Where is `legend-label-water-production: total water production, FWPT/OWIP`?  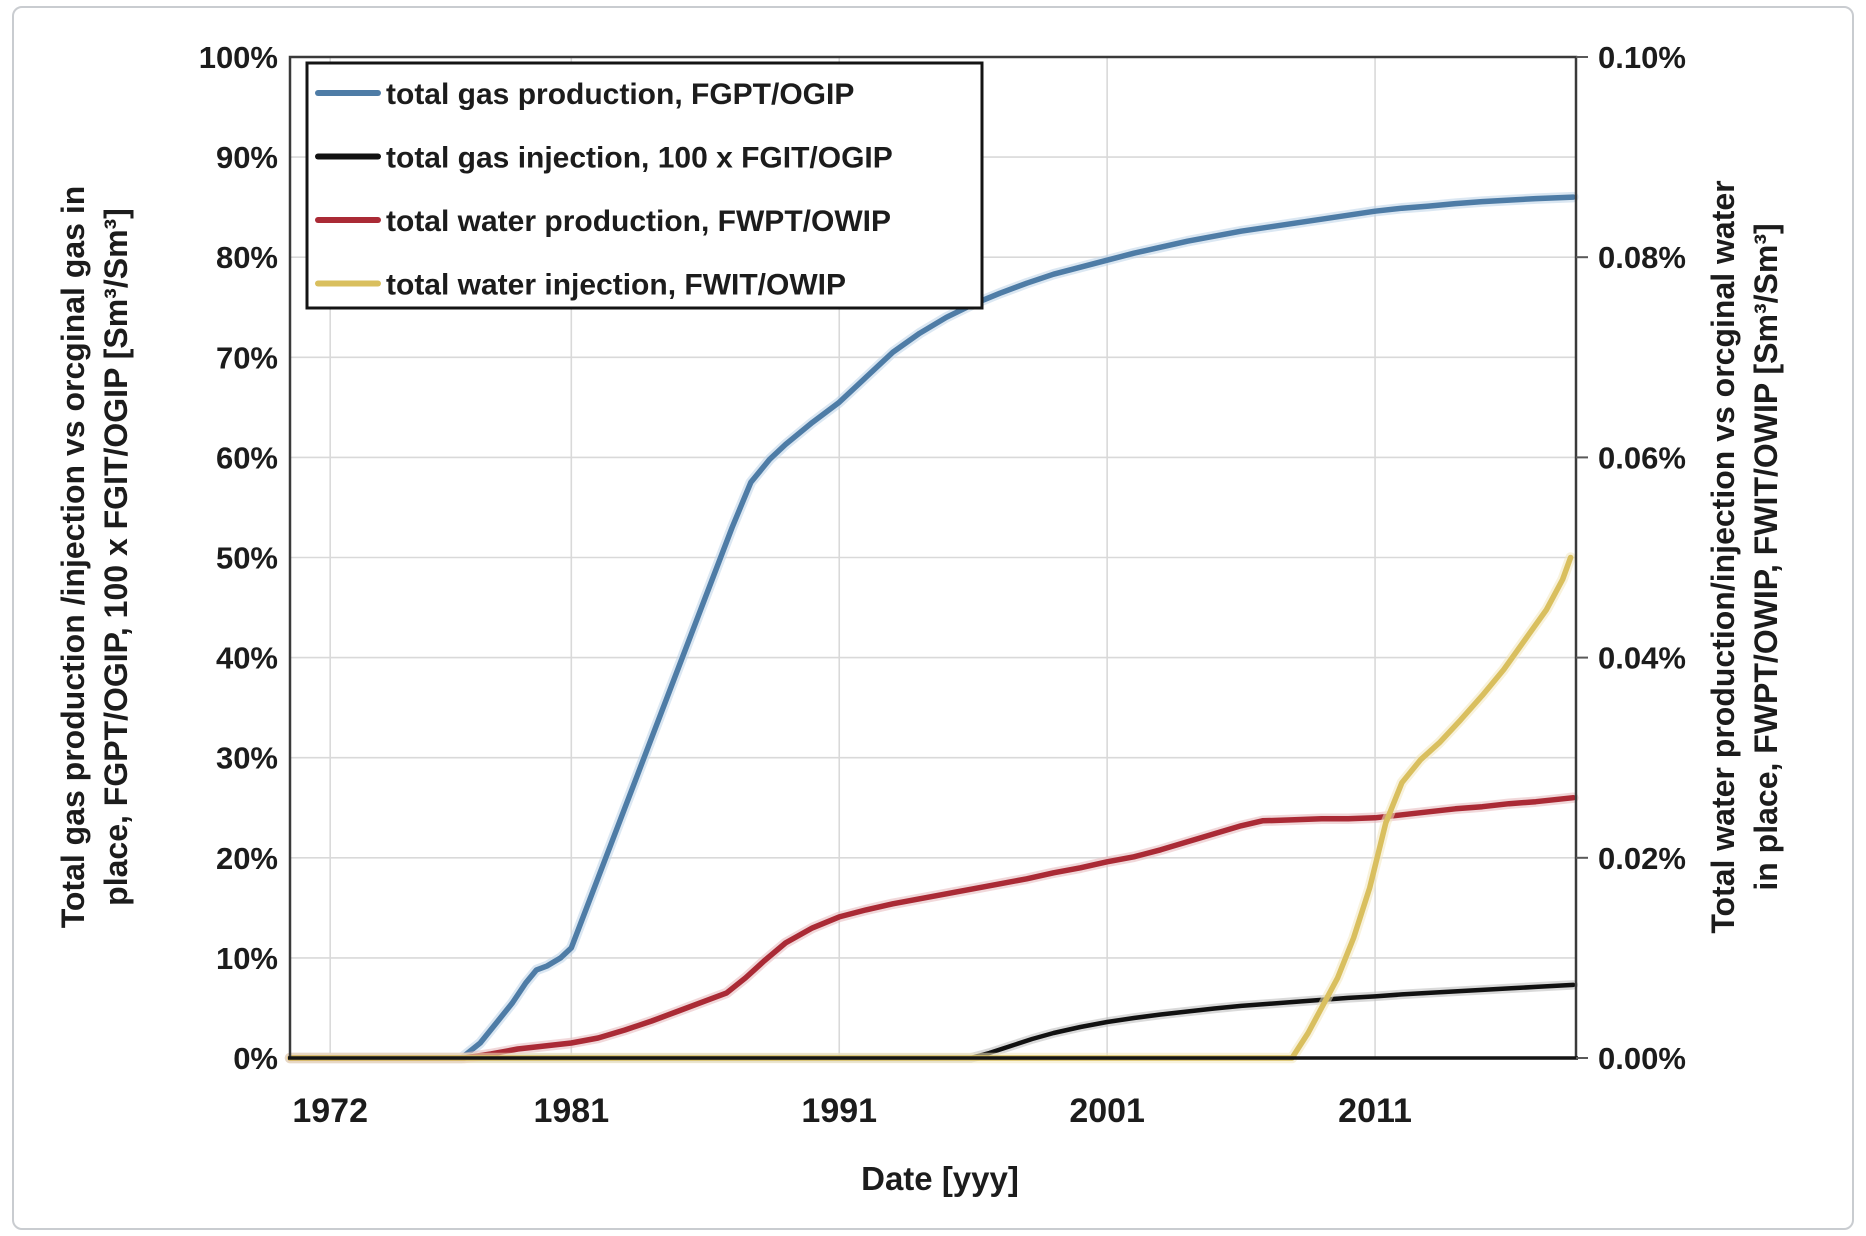 legend-label-water-production: total water production, FWPT/OWIP is located at coordinates (638, 221).